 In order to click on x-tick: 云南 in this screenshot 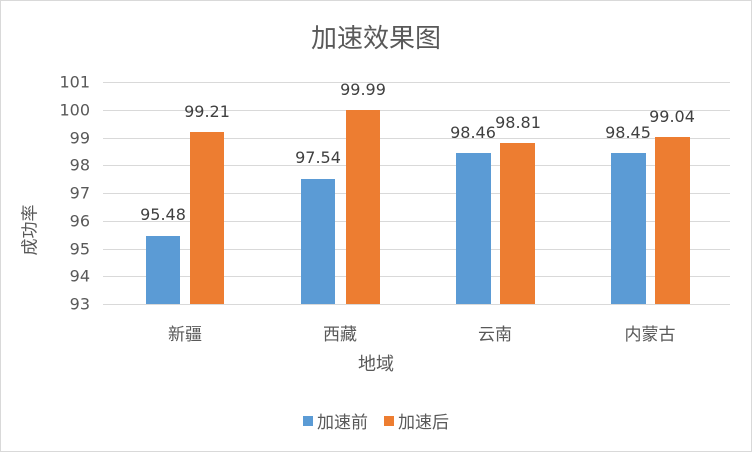, I will do `click(495, 335)`.